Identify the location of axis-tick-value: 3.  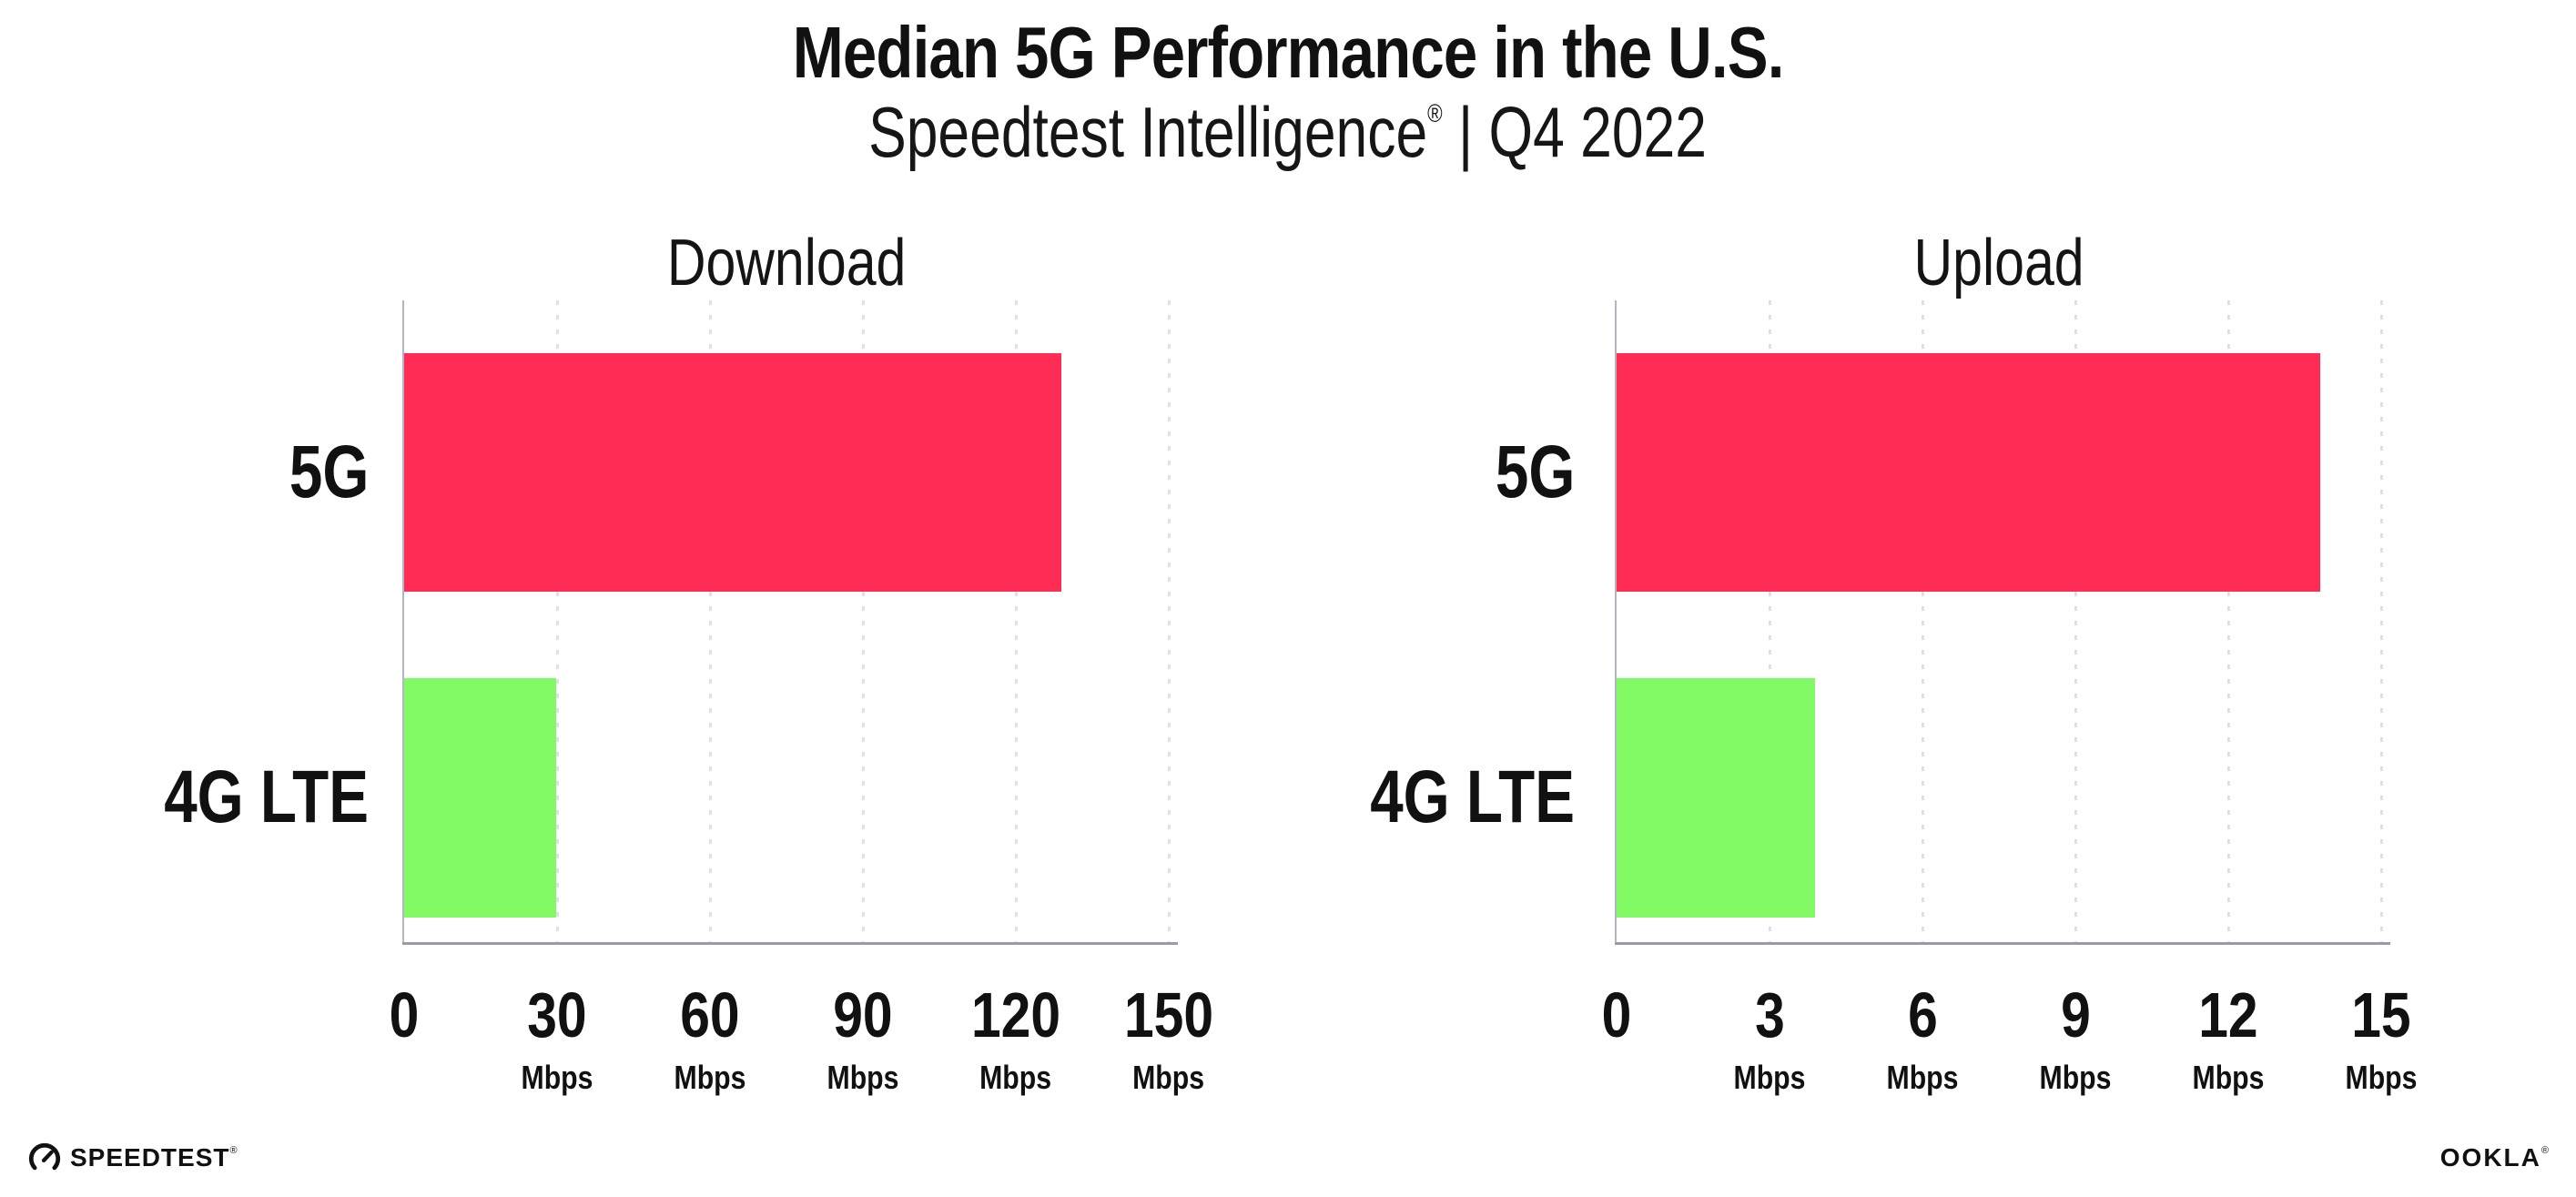
(1769, 1015).